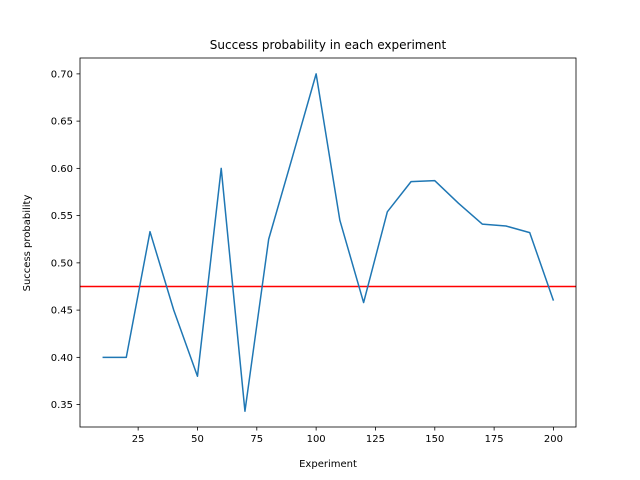 The width and height of the screenshot is (640, 480). I want to click on x-tick-label: 200, so click(553, 439).